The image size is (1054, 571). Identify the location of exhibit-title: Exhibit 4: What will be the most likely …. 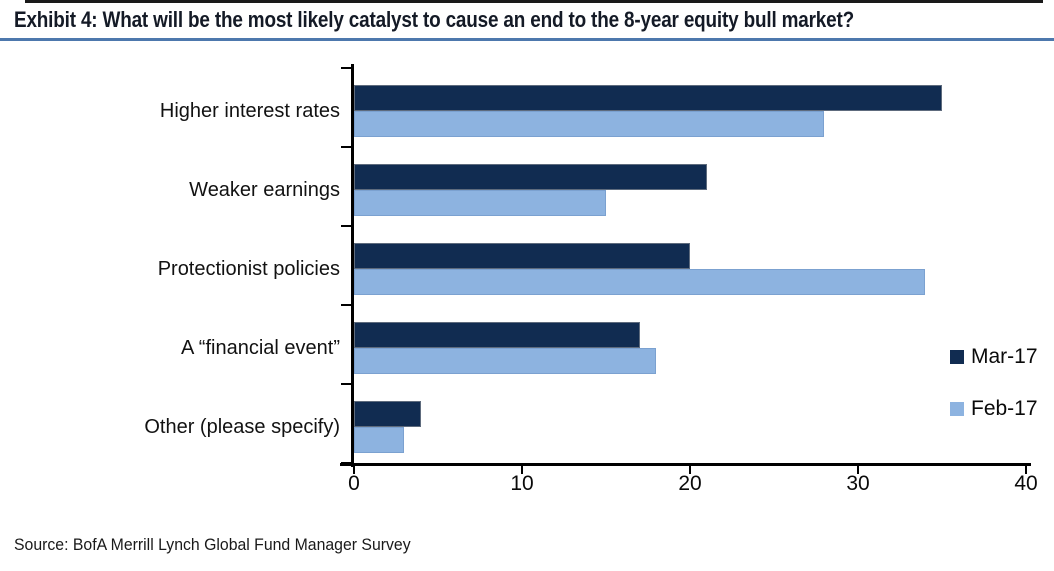
(434, 19).